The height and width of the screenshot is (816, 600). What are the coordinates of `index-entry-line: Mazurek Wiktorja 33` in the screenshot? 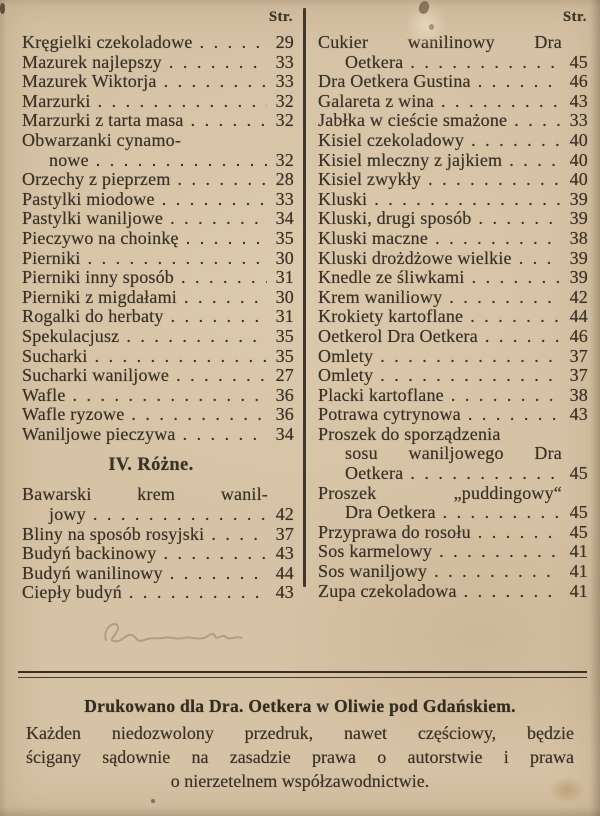 It's located at (158, 82).